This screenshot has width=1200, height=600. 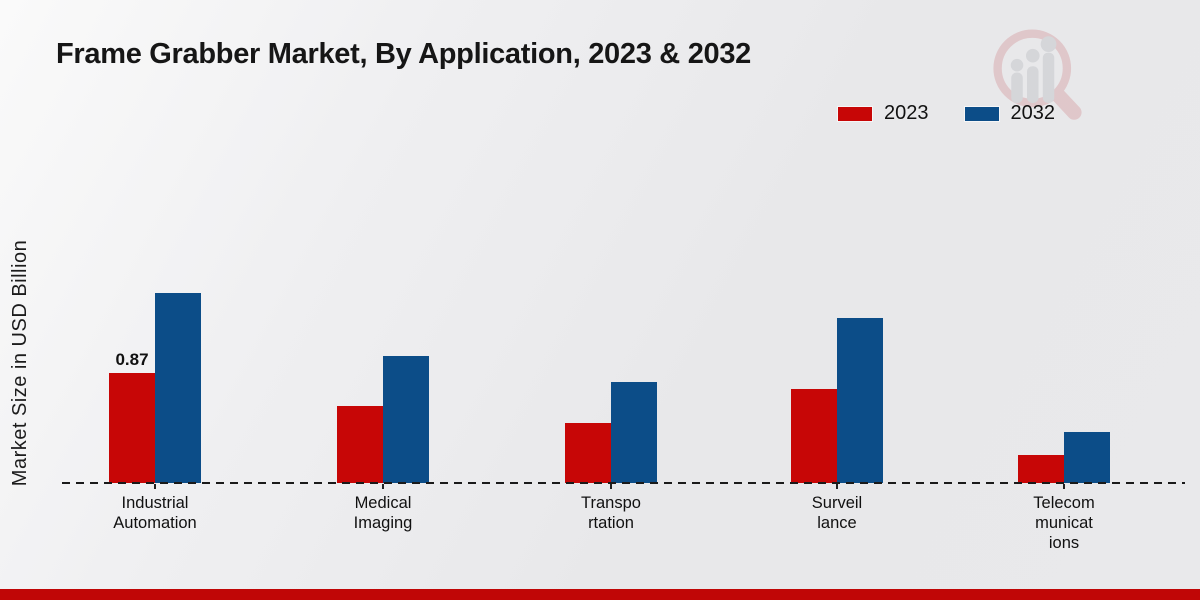 What do you see at coordinates (155, 523) in the screenshot?
I see `x-axis-label-line: Automation` at bounding box center [155, 523].